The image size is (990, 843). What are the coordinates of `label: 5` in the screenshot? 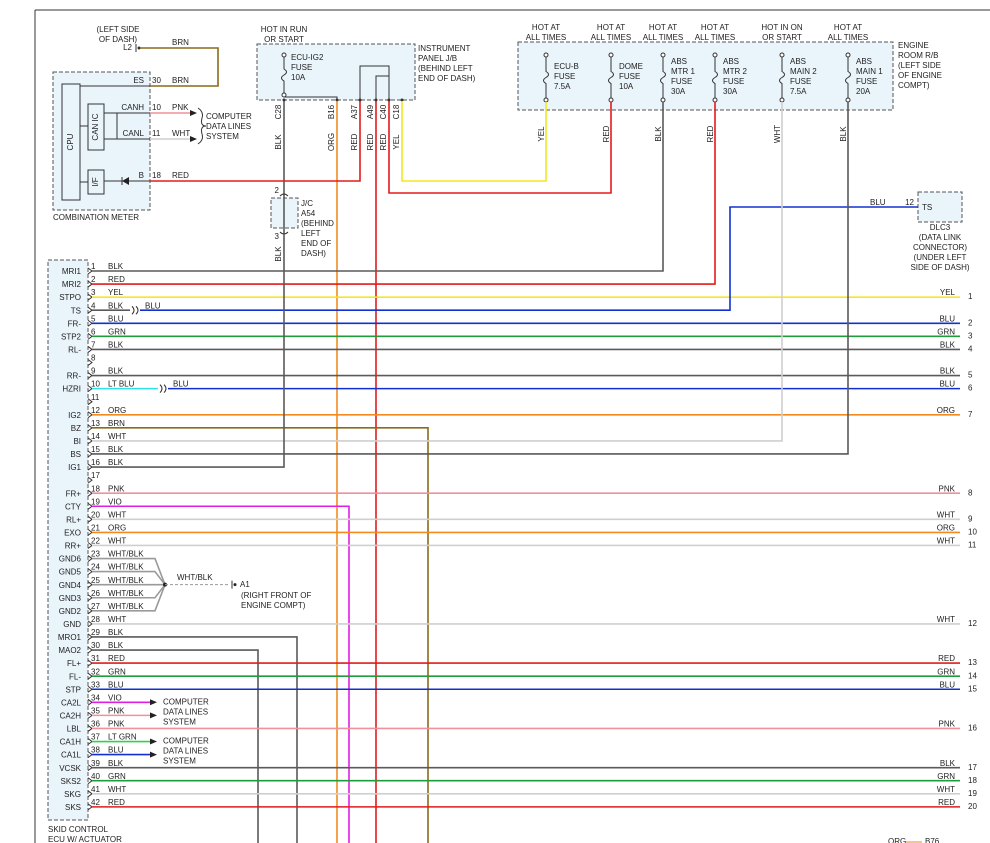 It's located at (970, 375).